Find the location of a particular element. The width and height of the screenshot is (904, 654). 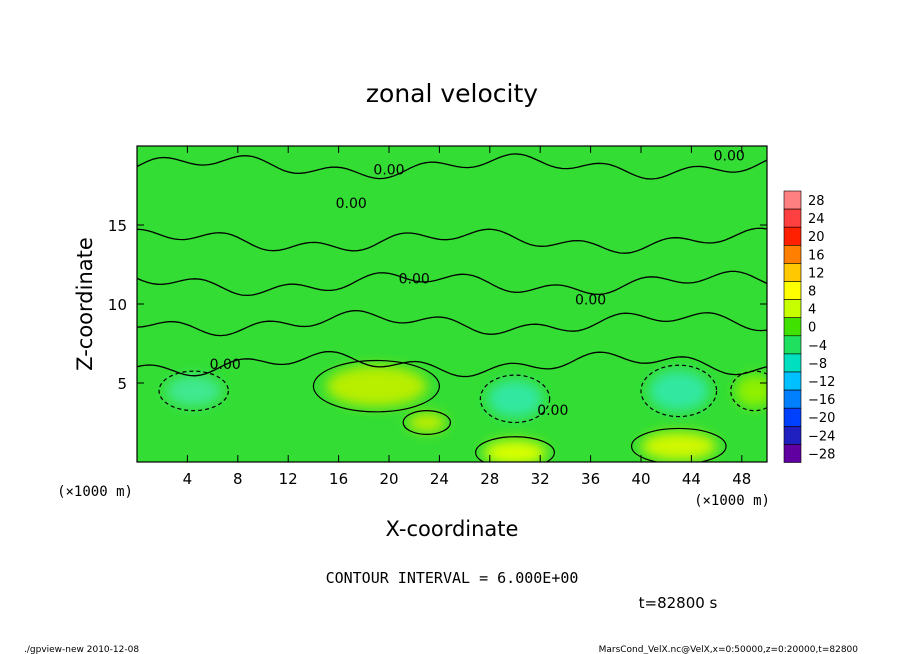

colorbar-label: 16 is located at coordinates (816, 255).